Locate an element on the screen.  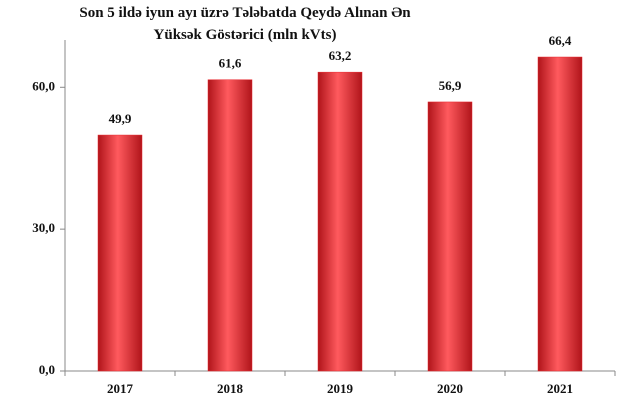
value-label: 66,4 is located at coordinates (560, 40).